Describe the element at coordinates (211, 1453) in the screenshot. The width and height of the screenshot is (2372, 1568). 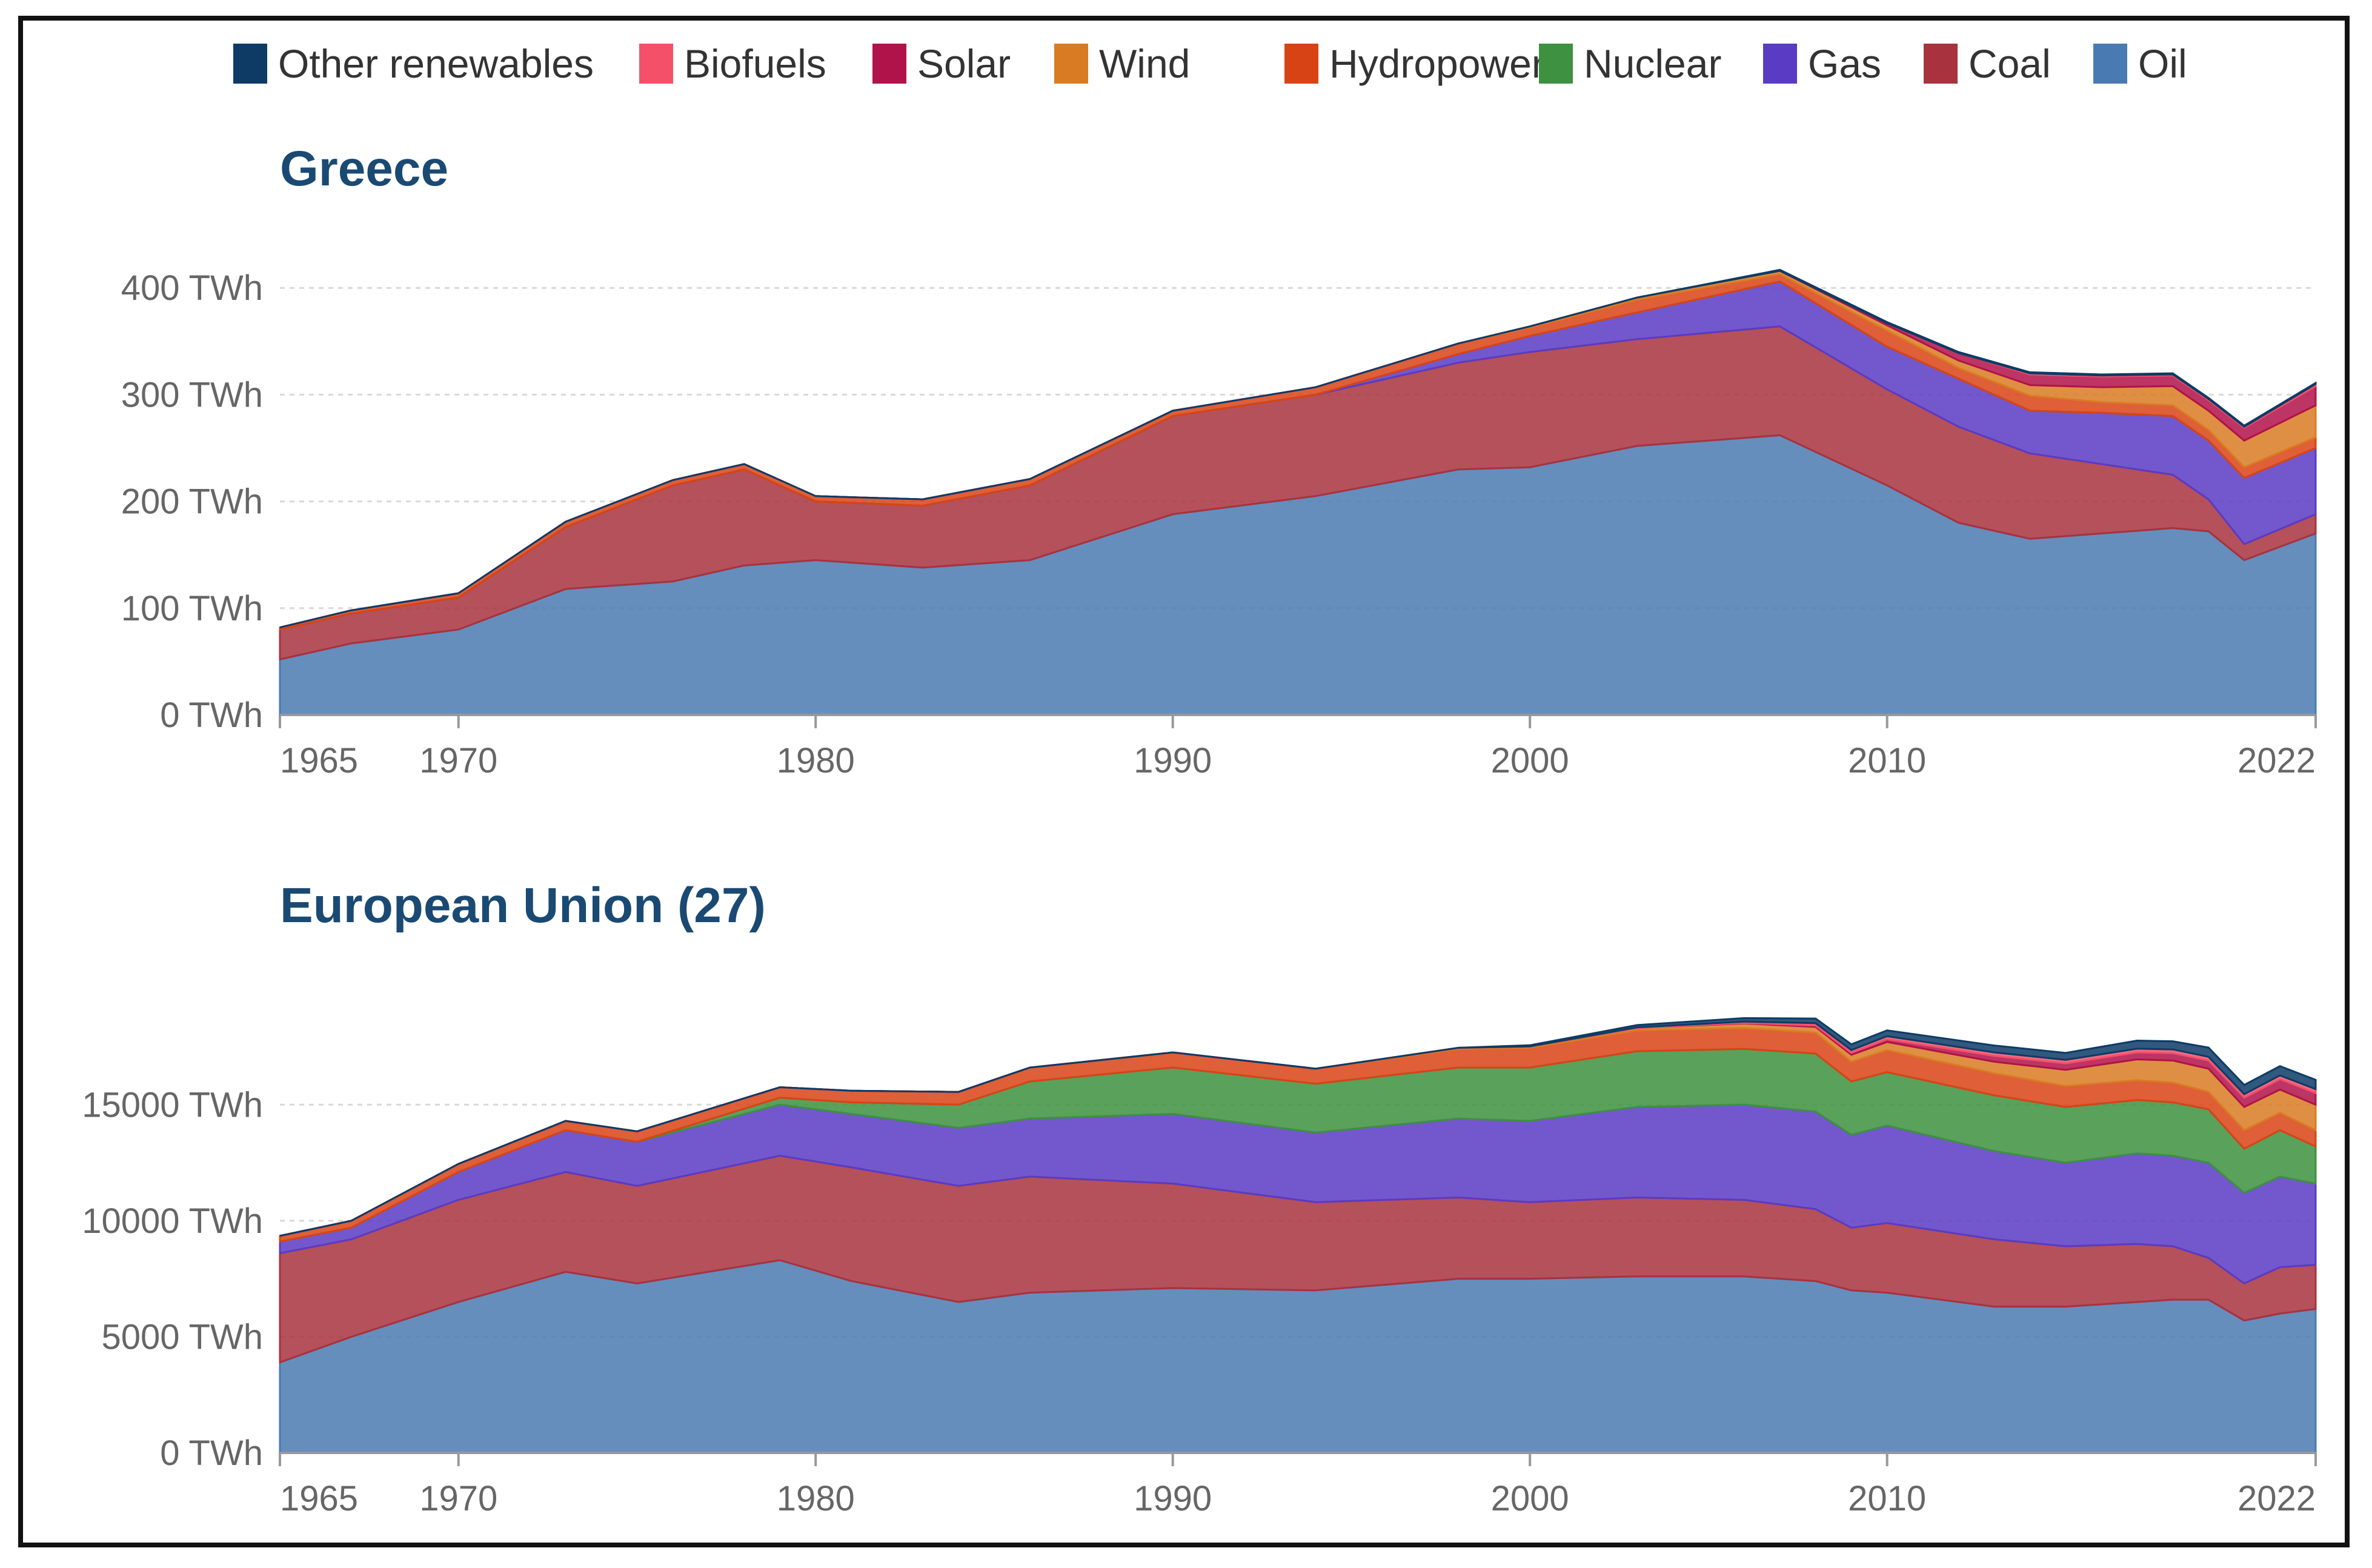
I see `y-tick-label-eu-0: 0 TWh` at that location.